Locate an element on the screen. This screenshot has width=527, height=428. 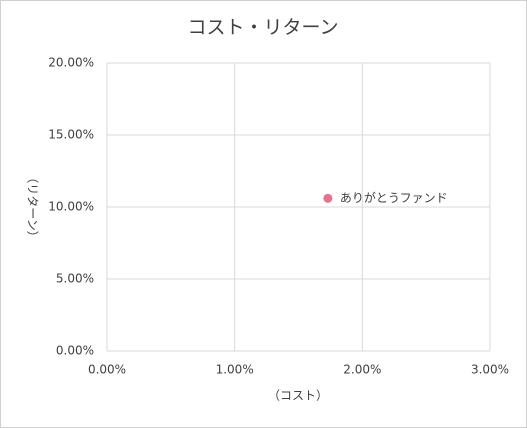
y-tick-label: 10.00% is located at coordinates (71, 207).